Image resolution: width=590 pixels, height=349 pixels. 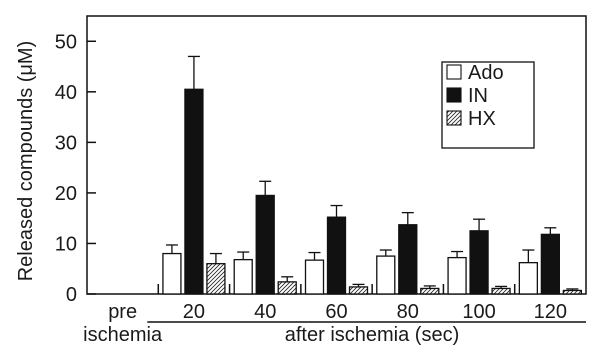 I want to click on x-tick-label: 40, so click(x=265, y=312).